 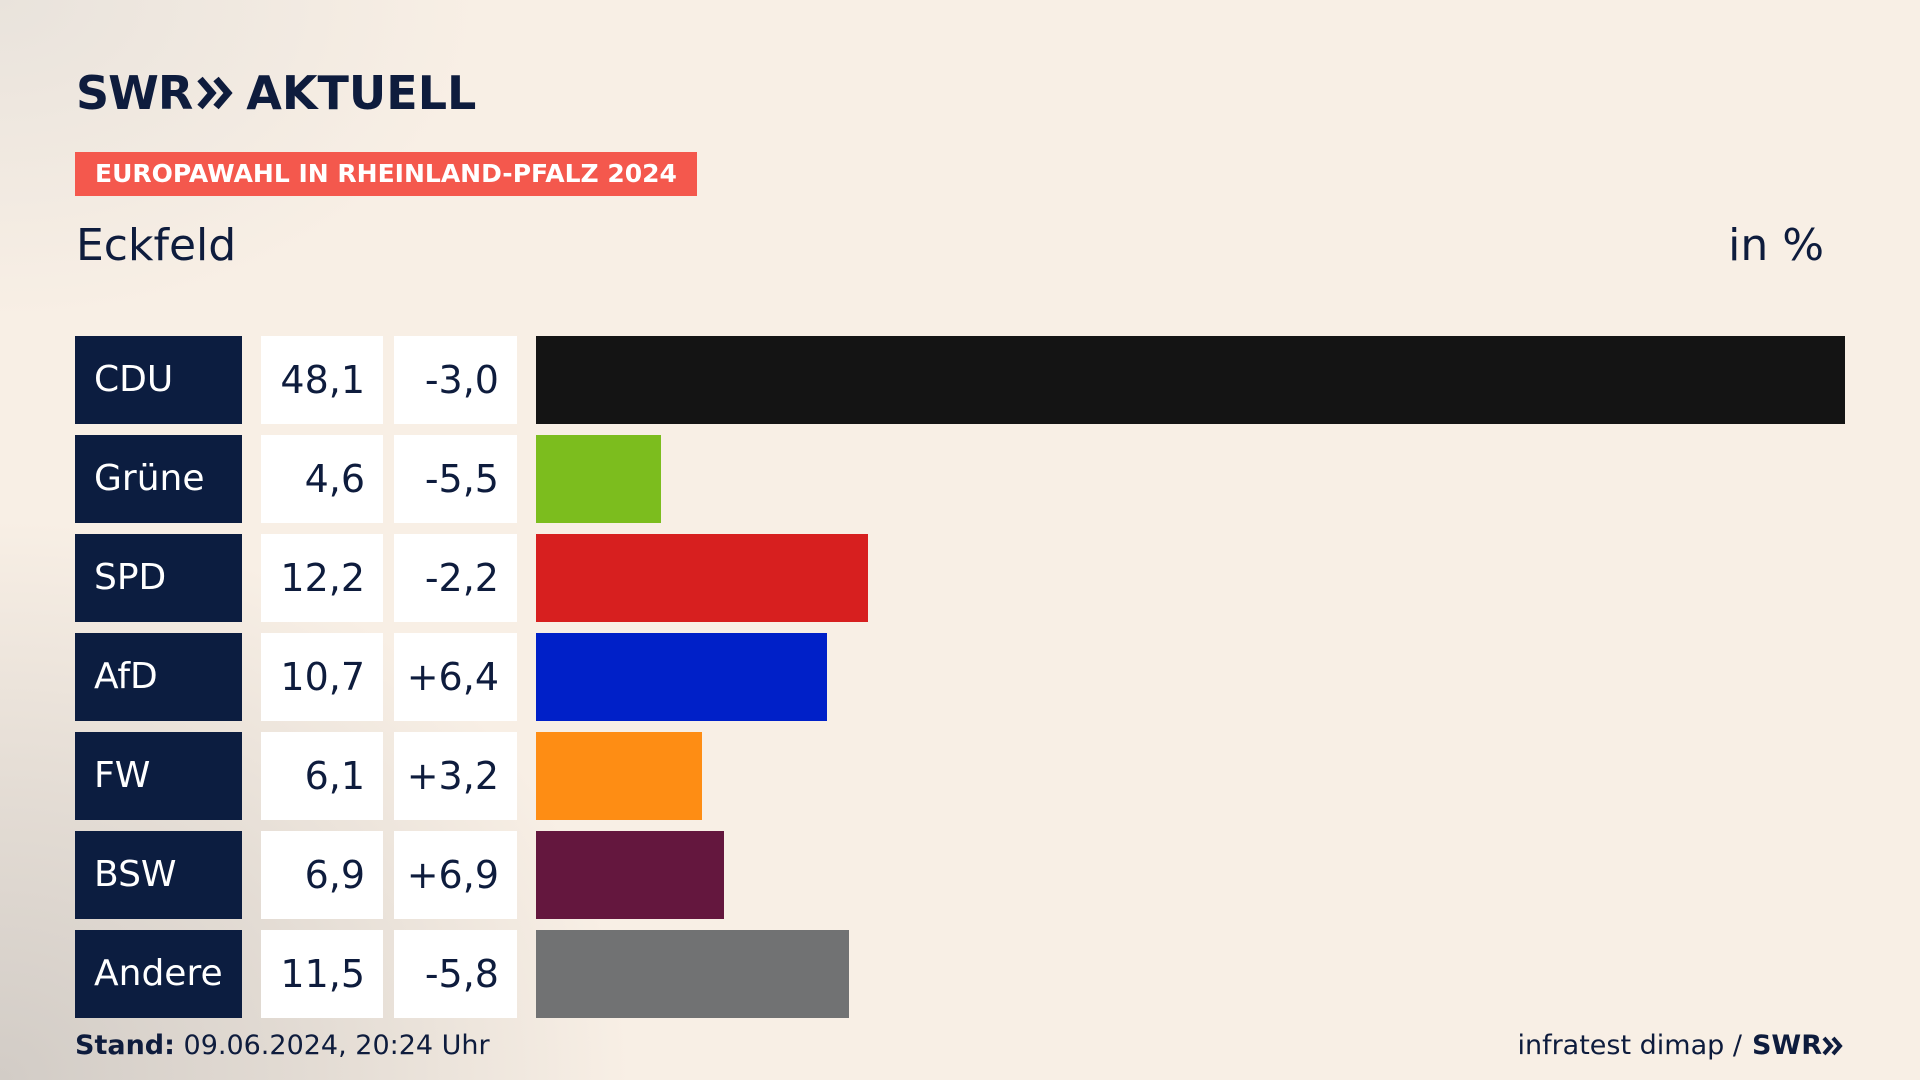 What do you see at coordinates (455, 380) in the screenshot?
I see `change-label: -3,0` at bounding box center [455, 380].